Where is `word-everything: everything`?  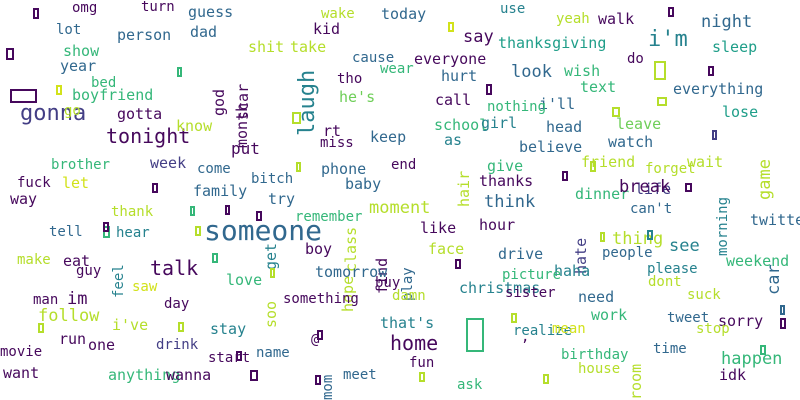
word-everything: everything is located at coordinates (718, 89).